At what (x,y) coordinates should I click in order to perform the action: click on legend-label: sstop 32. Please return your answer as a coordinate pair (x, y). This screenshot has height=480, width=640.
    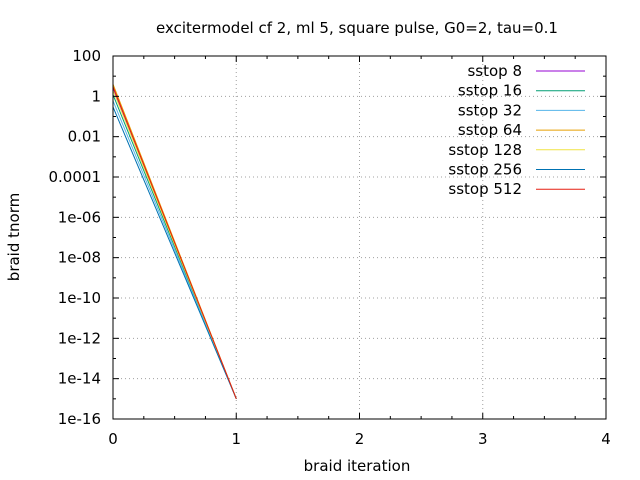
    Looking at the image, I should click on (490, 110).